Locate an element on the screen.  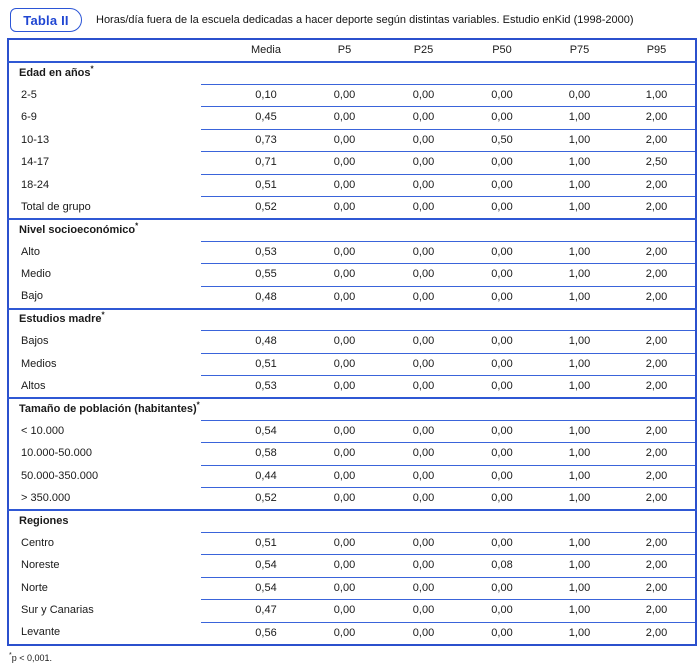
section-label: Nivel socioeconómico is located at coordinates (77, 229).